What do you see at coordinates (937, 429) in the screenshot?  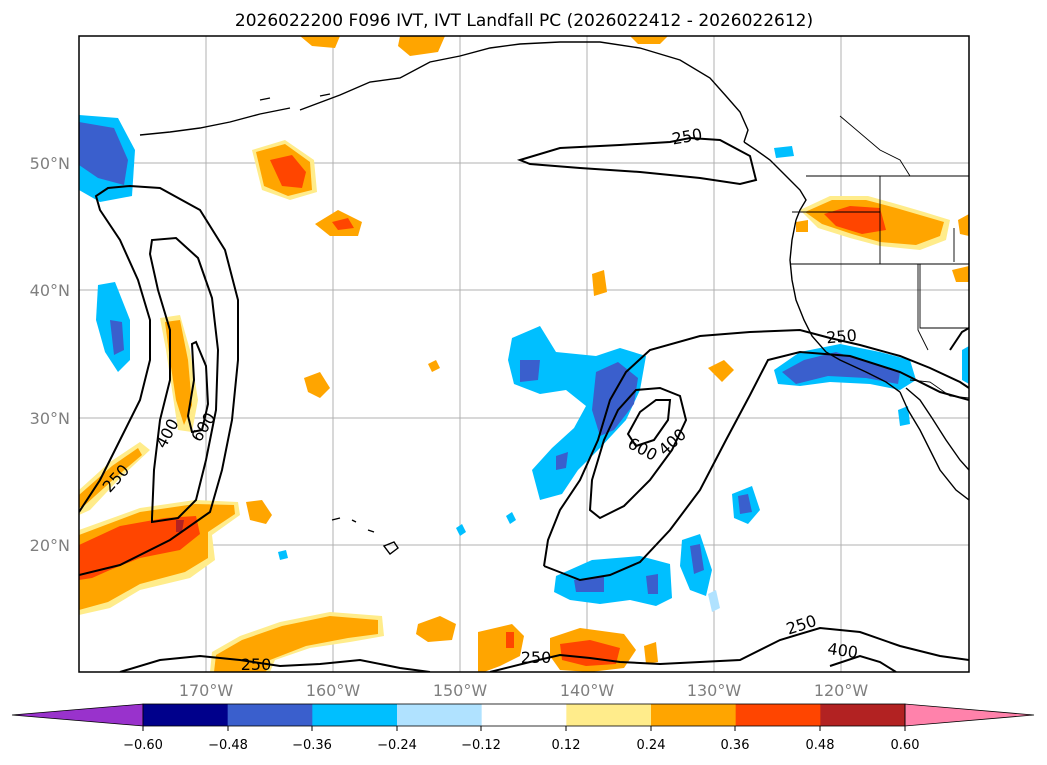 I see `coast-gulf-ca` at bounding box center [937, 429].